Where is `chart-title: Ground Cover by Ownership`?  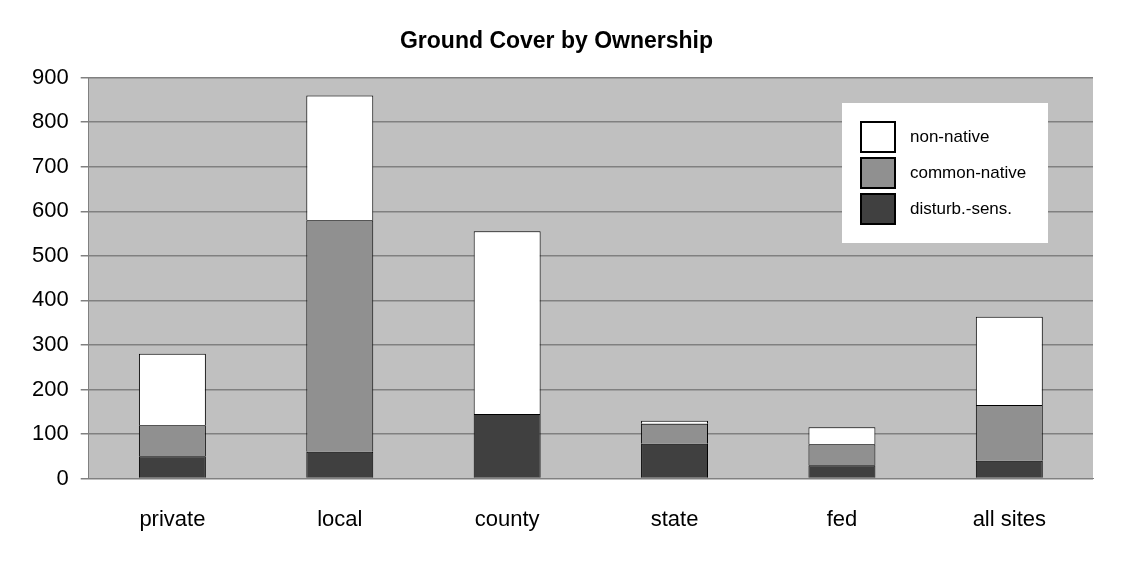
chart-title: Ground Cover by Ownership is located at coordinates (556, 40).